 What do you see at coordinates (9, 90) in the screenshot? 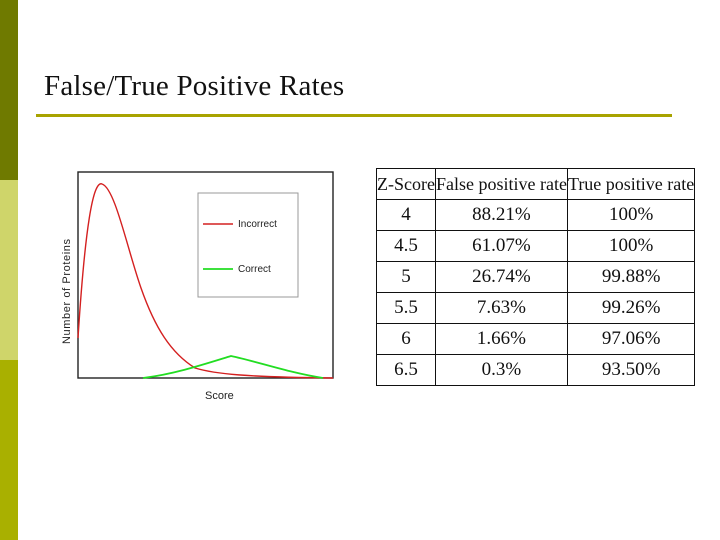
I see `sidebar-stripe-dark` at bounding box center [9, 90].